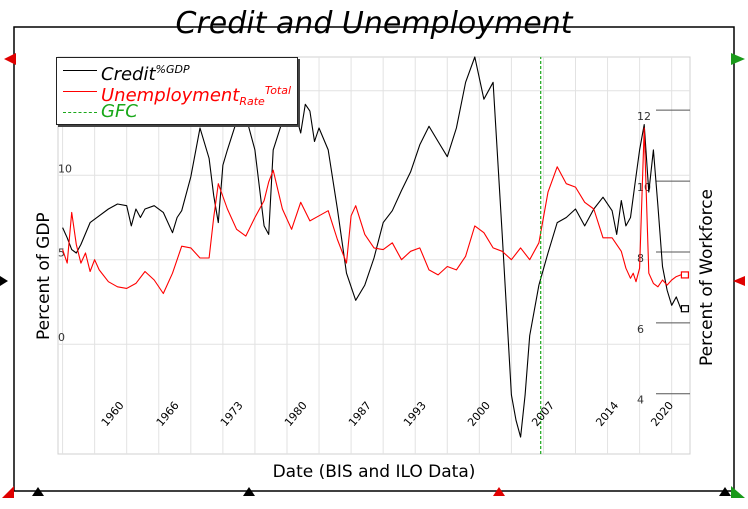 This screenshot has width=748, height=509. I want to click on legend-label-credit: Credit%GDP, so click(145, 72).